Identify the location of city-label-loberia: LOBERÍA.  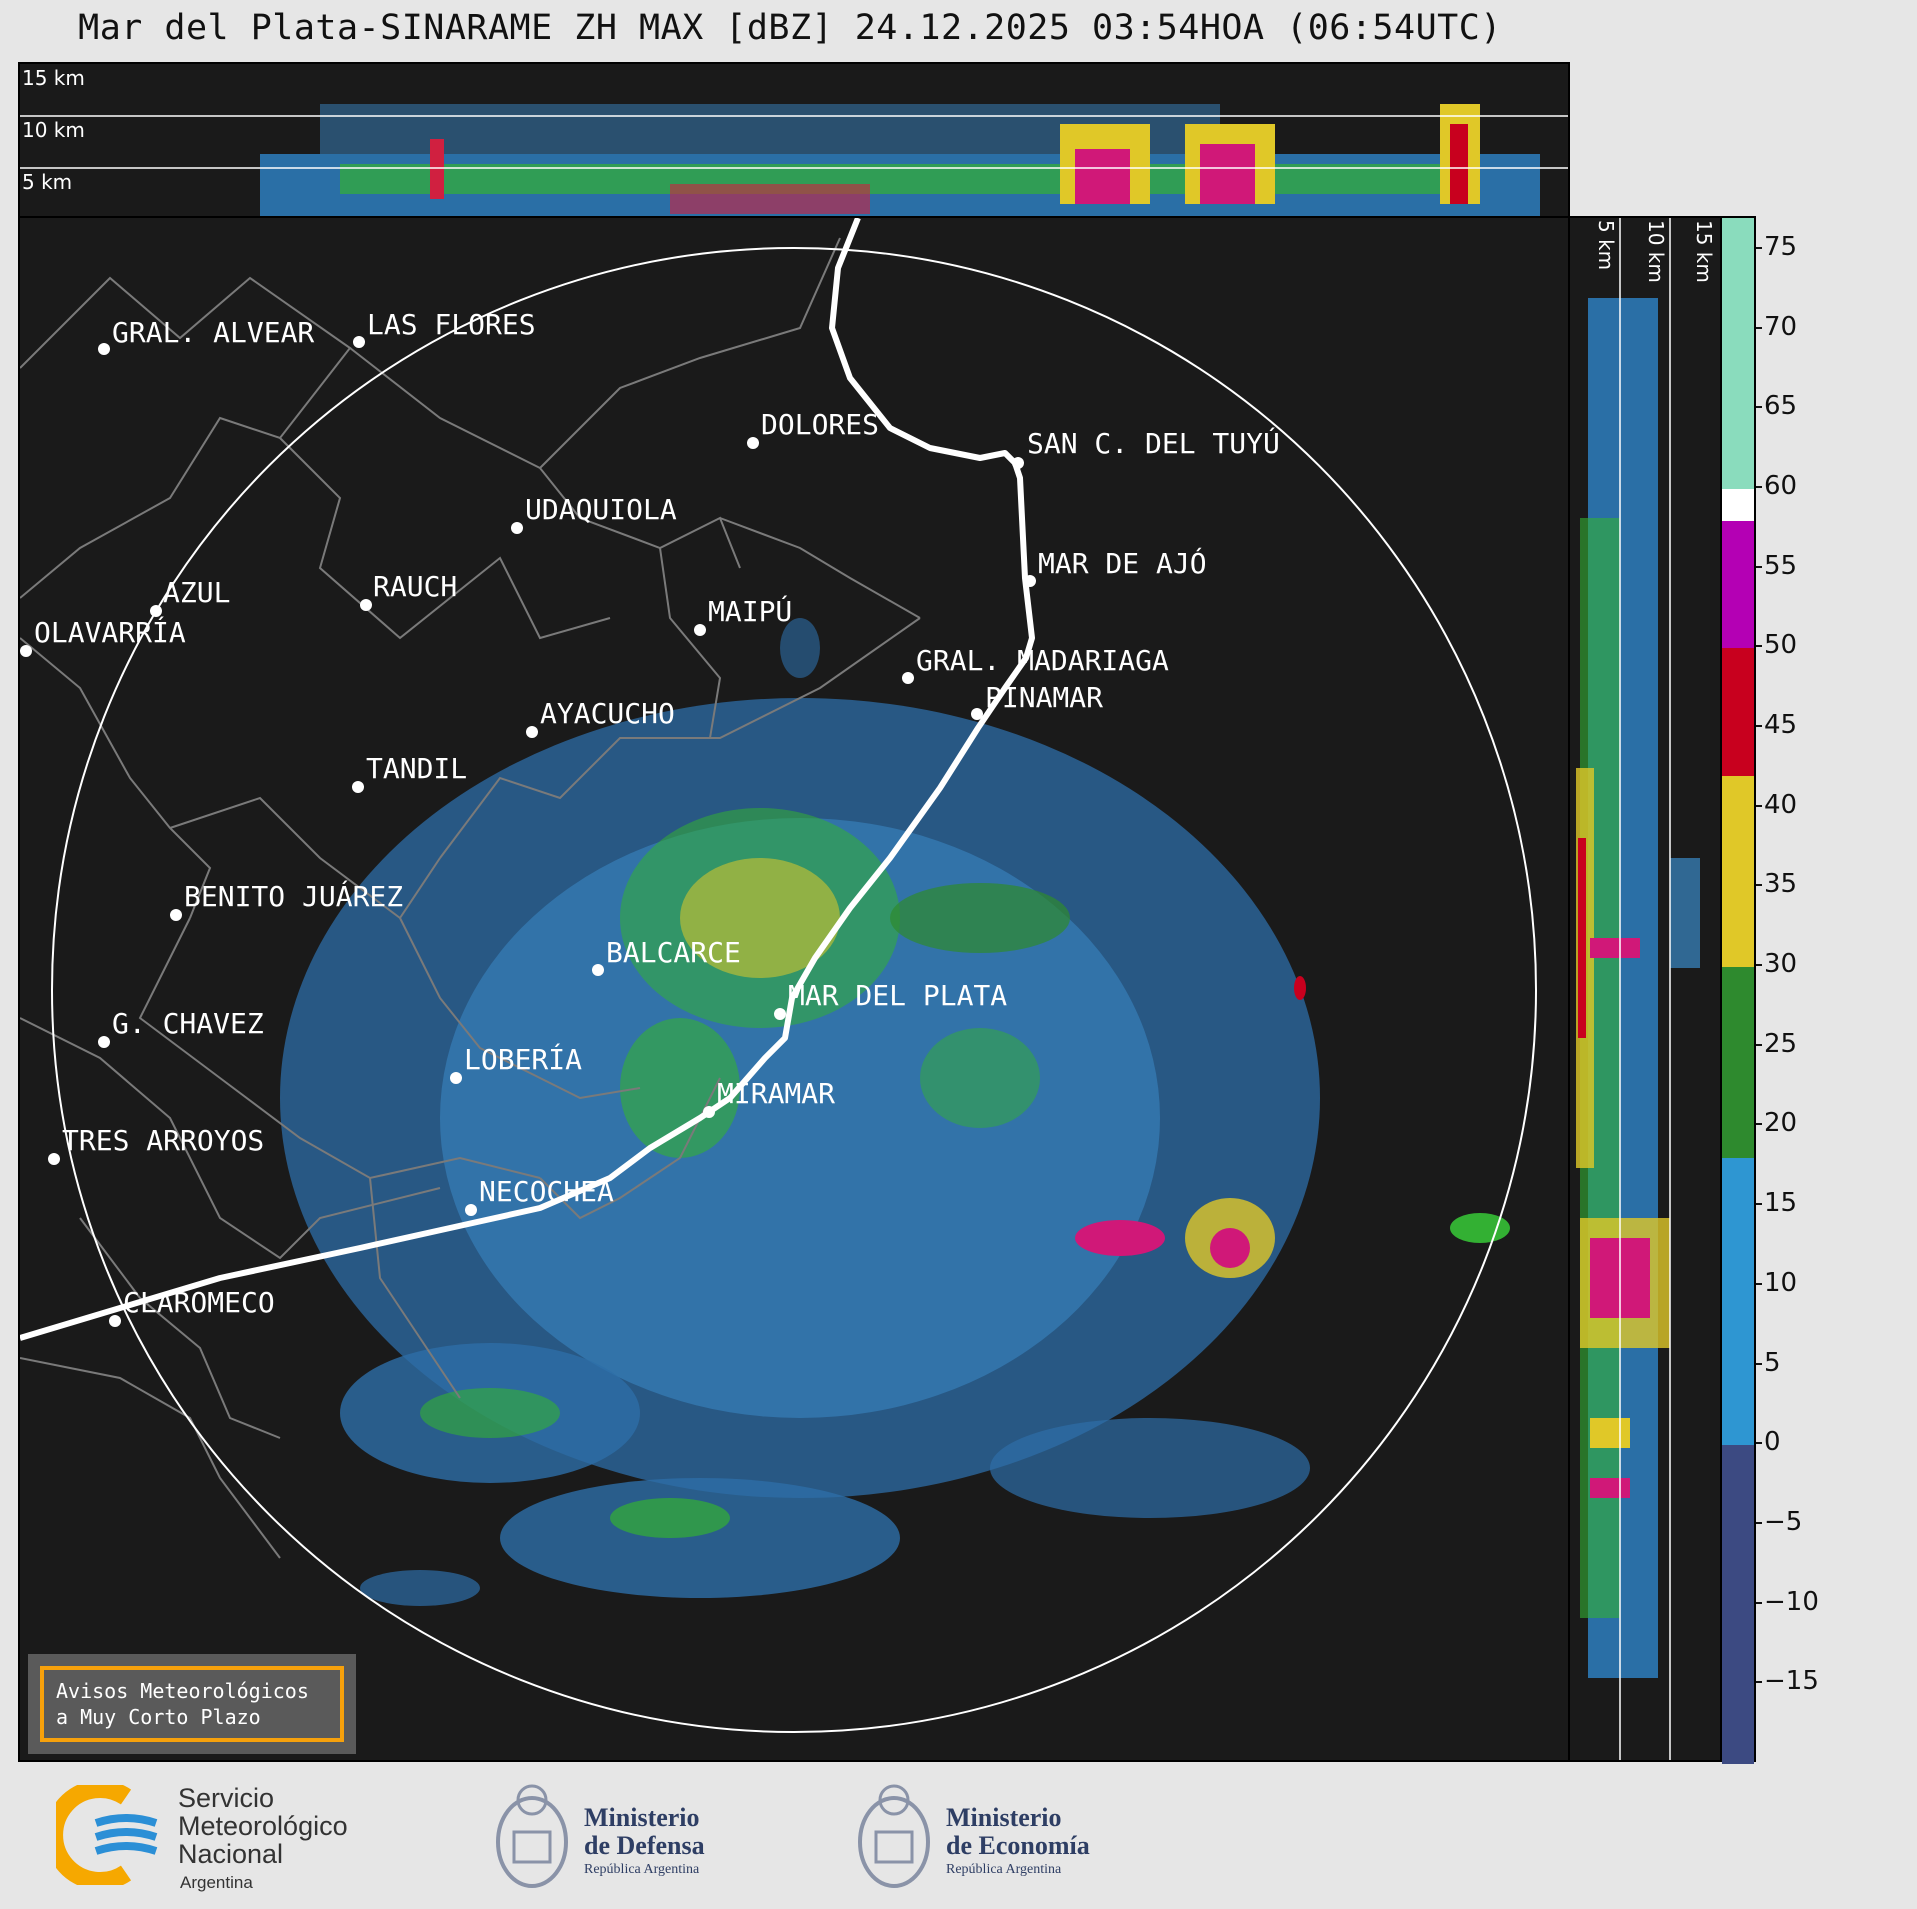
(523, 1059).